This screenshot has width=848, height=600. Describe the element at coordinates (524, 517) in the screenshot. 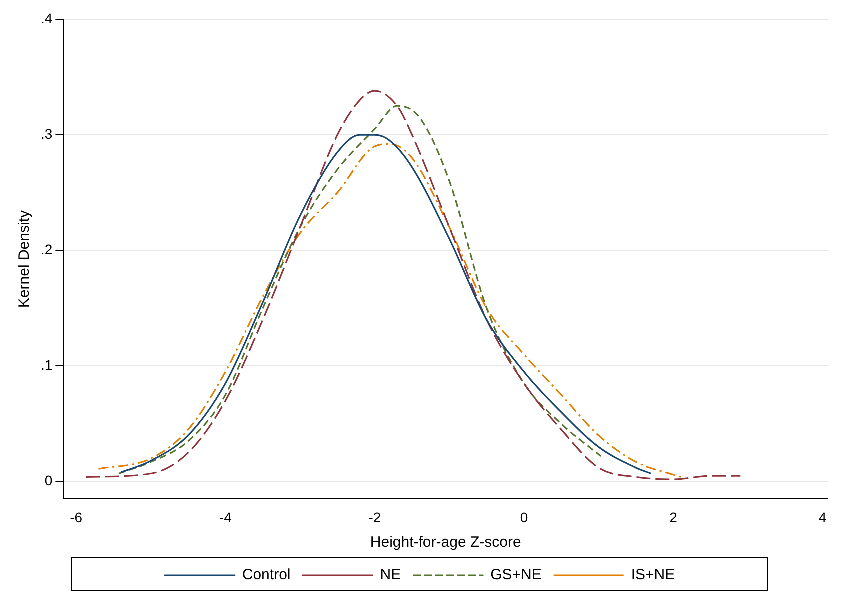

I see `x-tick-label: 0` at that location.